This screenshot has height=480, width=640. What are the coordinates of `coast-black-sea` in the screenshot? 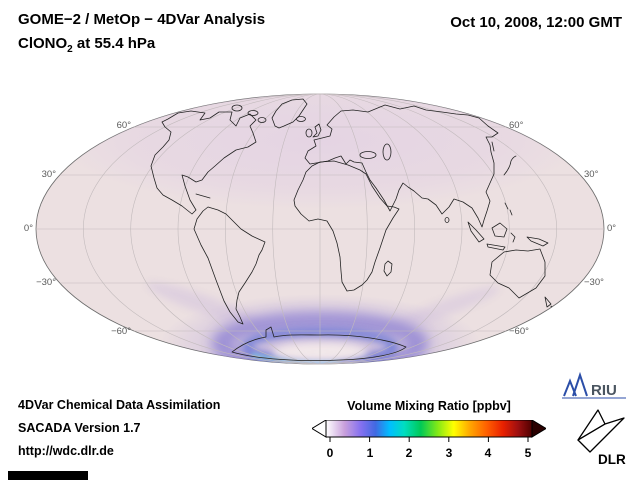 It's located at (368, 155).